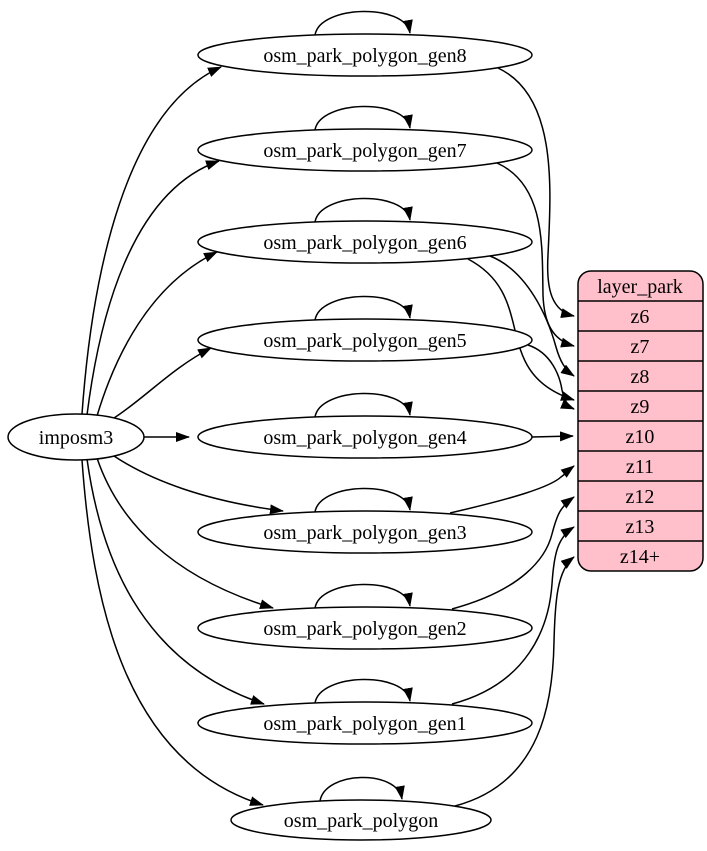 This screenshot has height=851, width=707. Describe the element at coordinates (551, 377) in the screenshot. I see `edge-gen5-to-z9` at that location.